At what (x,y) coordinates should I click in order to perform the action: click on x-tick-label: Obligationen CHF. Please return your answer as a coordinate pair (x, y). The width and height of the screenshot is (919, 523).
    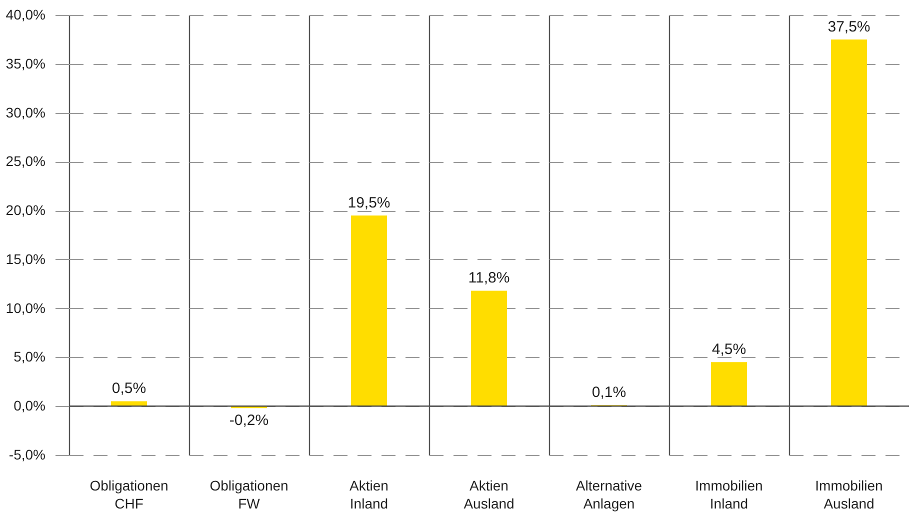
    Looking at the image, I should click on (129, 495).